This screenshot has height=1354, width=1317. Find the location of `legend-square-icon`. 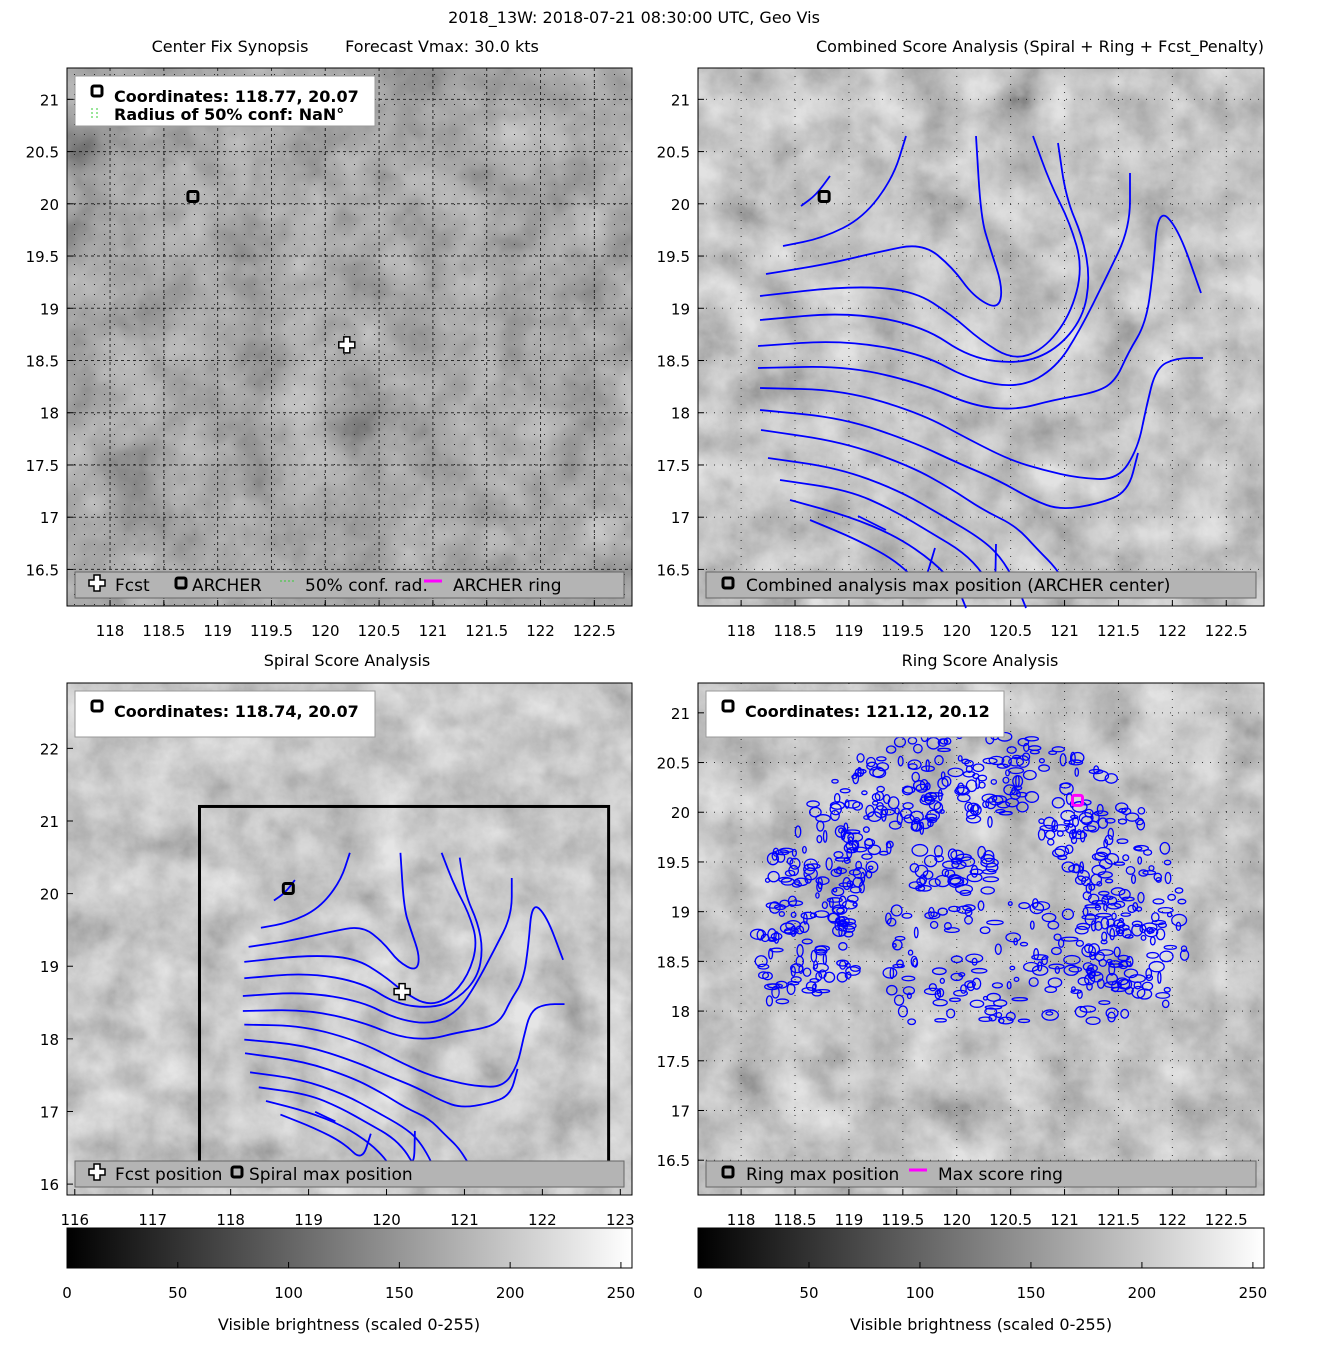

legend-square-icon is located at coordinates (237, 1172).